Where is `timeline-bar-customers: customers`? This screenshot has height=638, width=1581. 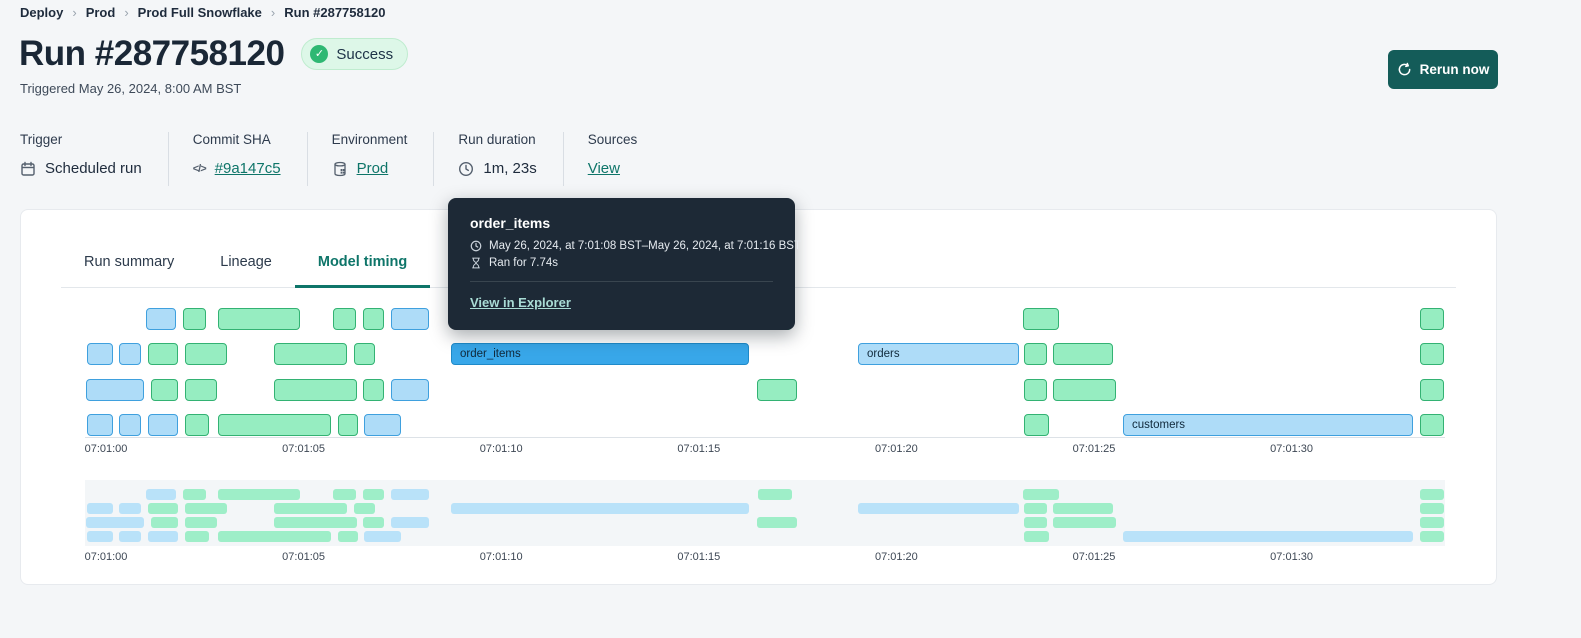 timeline-bar-customers: customers is located at coordinates (1268, 425).